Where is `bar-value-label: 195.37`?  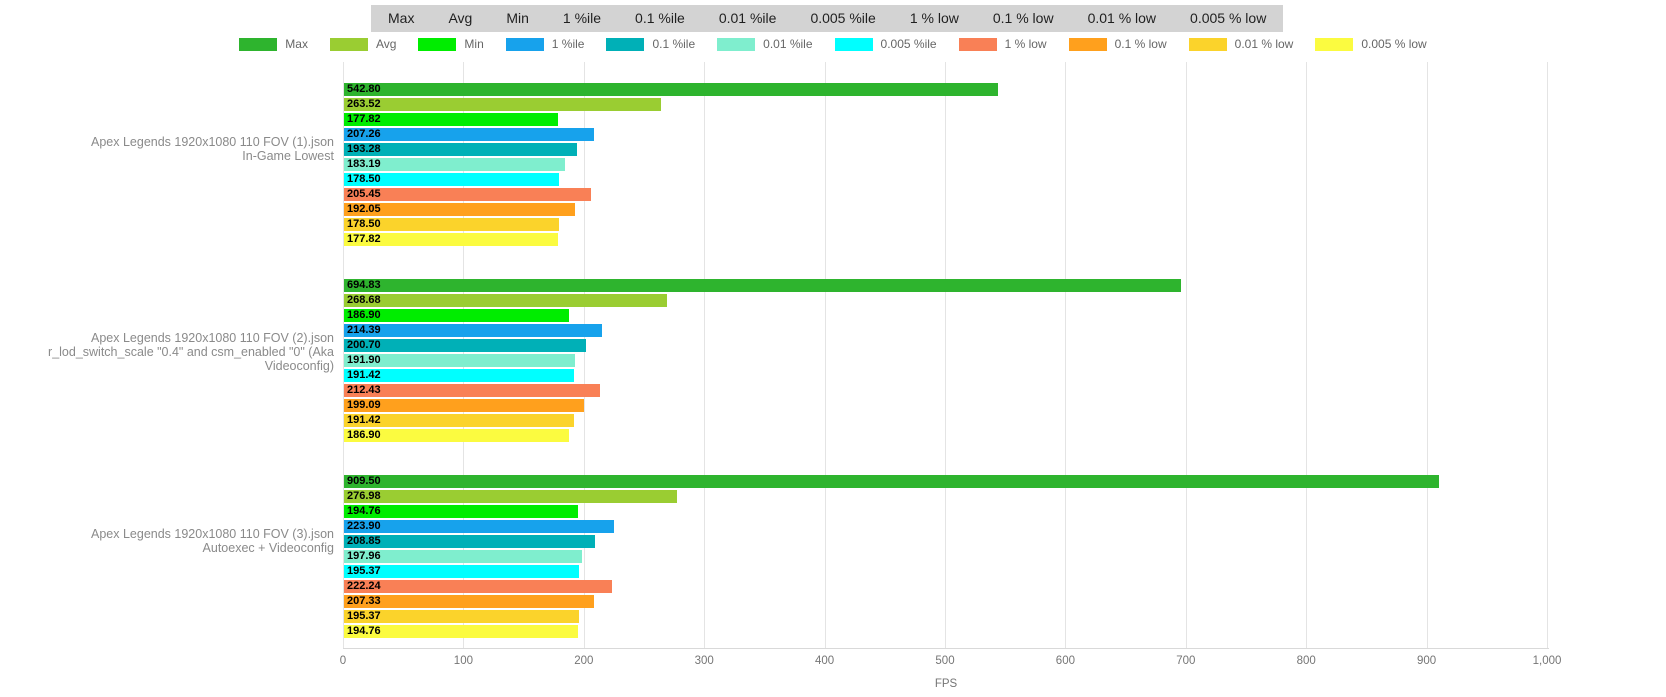
bar-value-label: 195.37 is located at coordinates (364, 616).